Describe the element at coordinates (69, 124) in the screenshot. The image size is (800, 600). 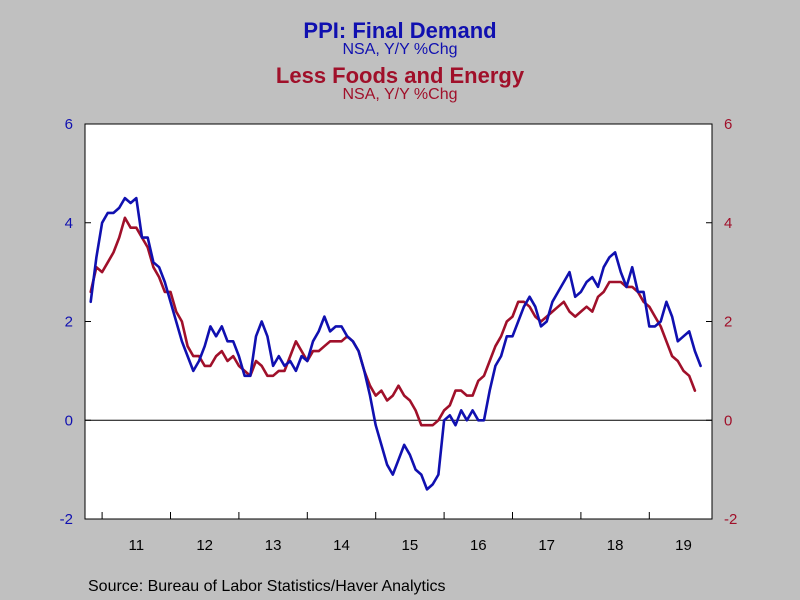
I see `y-tick-label-left: 6` at that location.